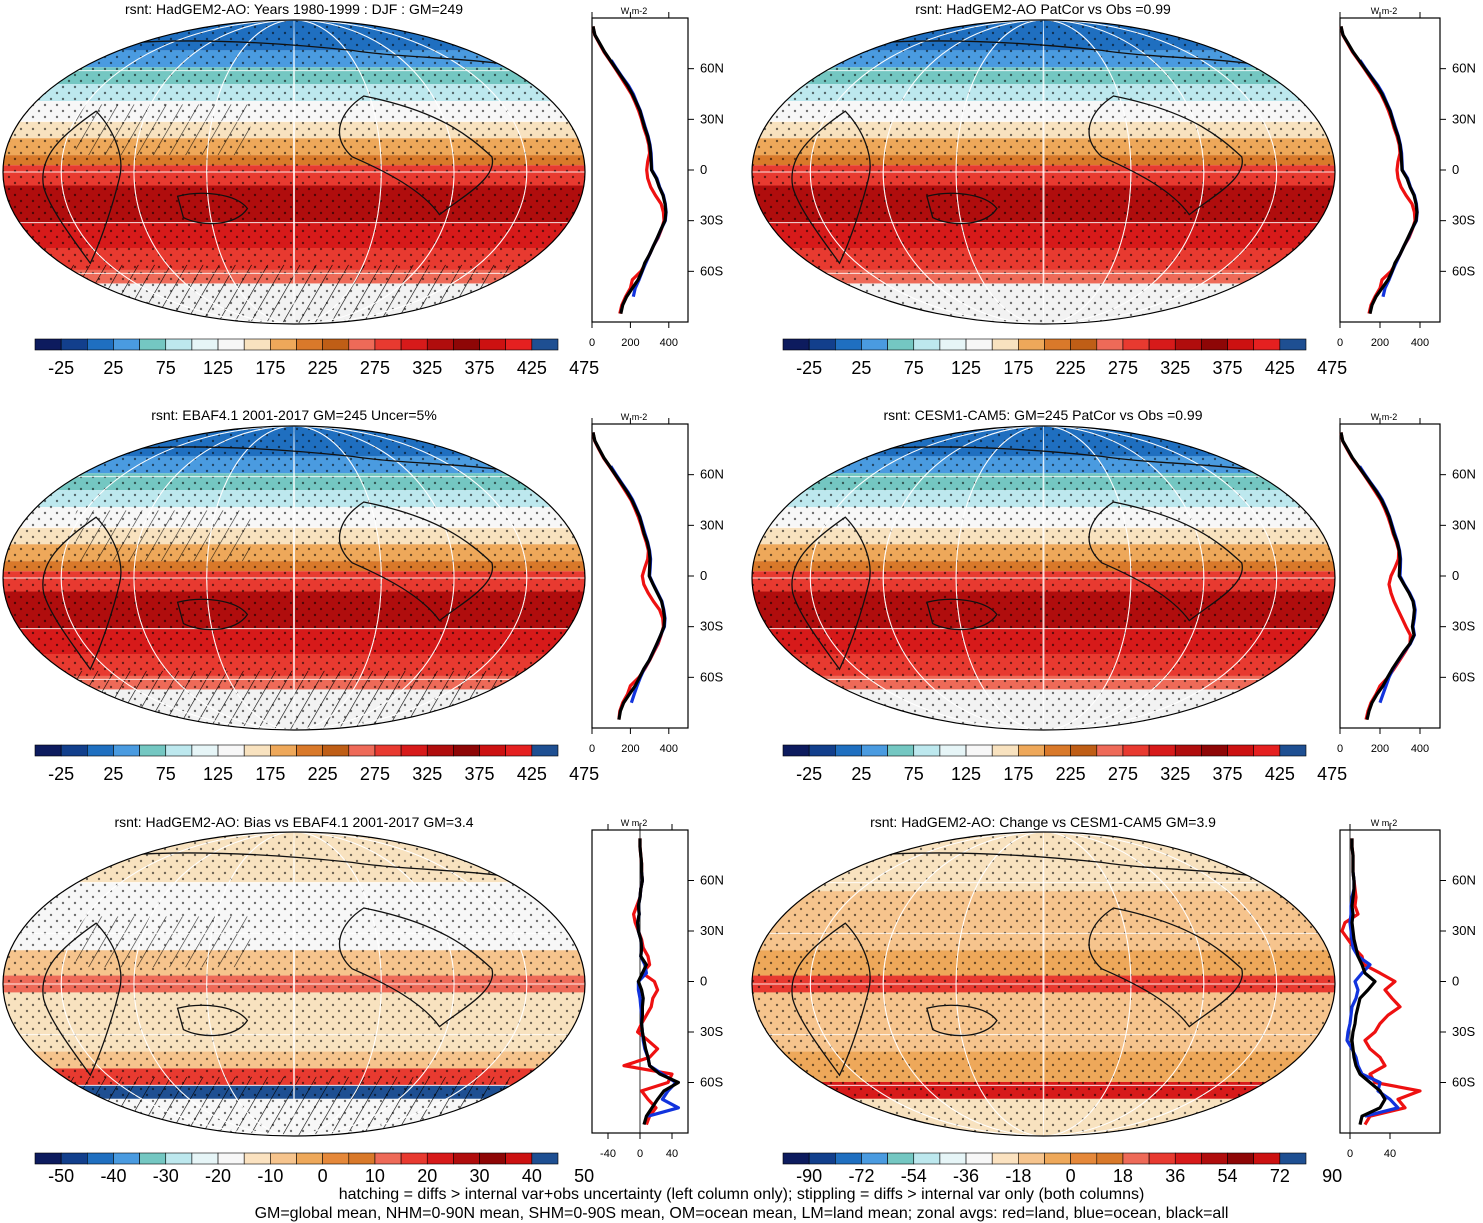 The height and width of the screenshot is (1223, 1483). What do you see at coordinates (1464, 68) in the screenshot?
I see `zonal-ytick-label: 60N` at bounding box center [1464, 68].